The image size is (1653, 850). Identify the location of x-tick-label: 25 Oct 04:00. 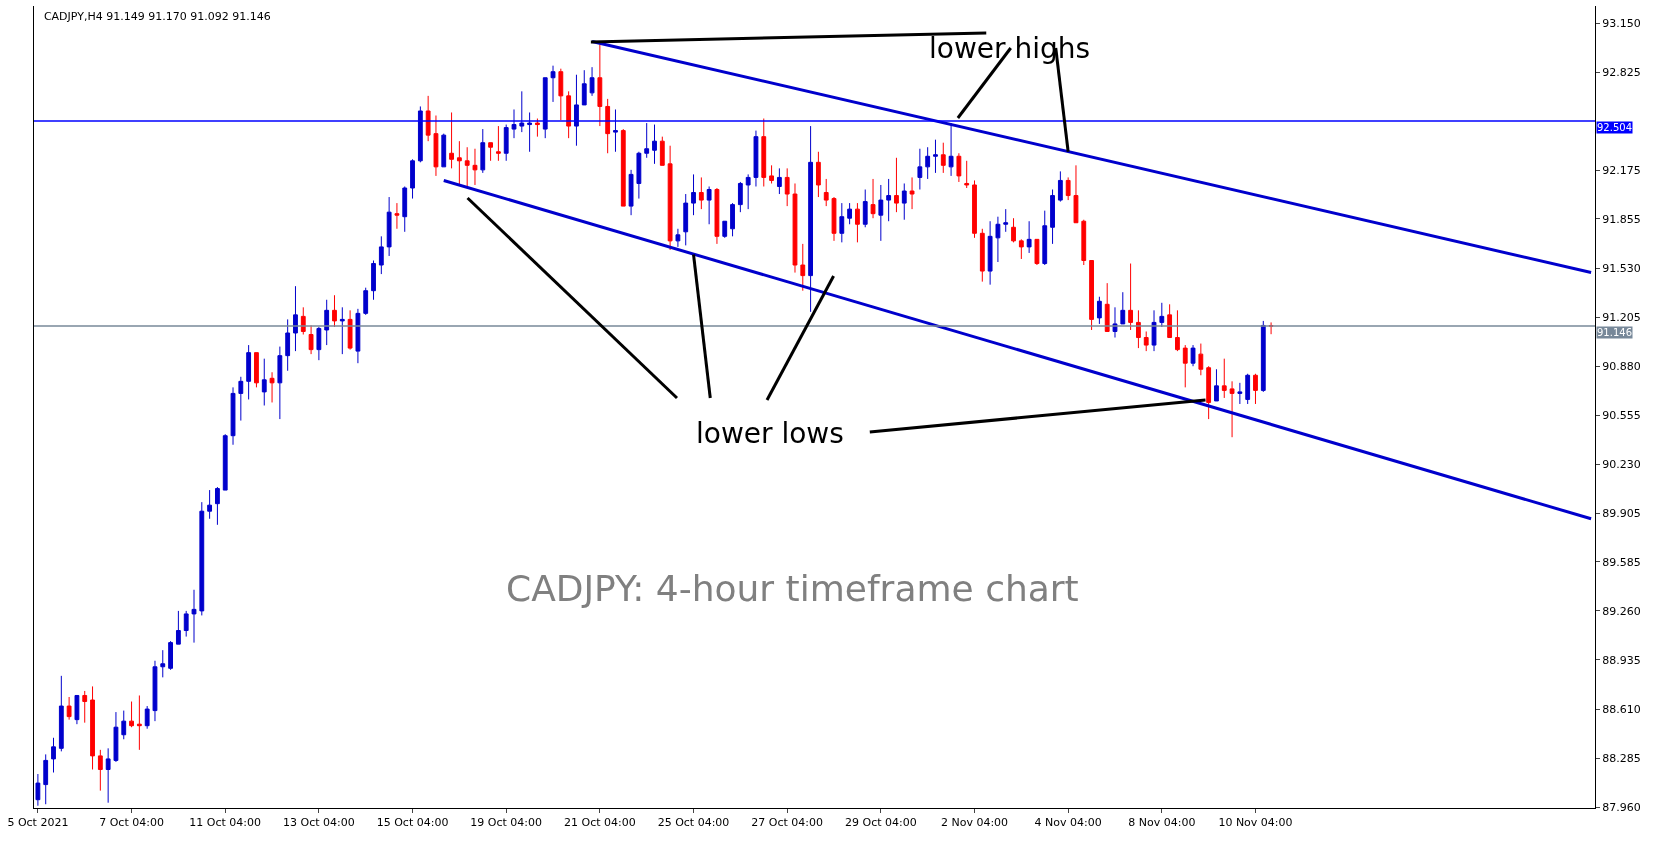
(693, 823).